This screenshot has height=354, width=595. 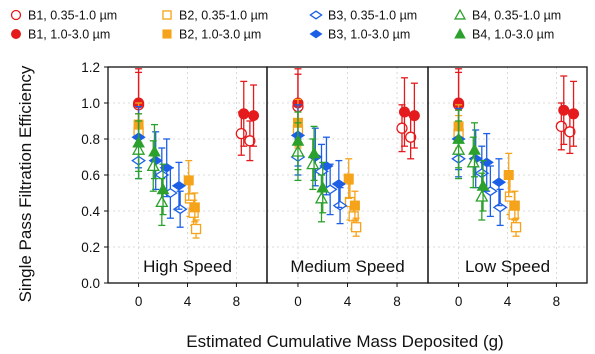 I want to click on legend-item-b3-large: B3, 1.0-3.0 µm, so click(x=359, y=35).